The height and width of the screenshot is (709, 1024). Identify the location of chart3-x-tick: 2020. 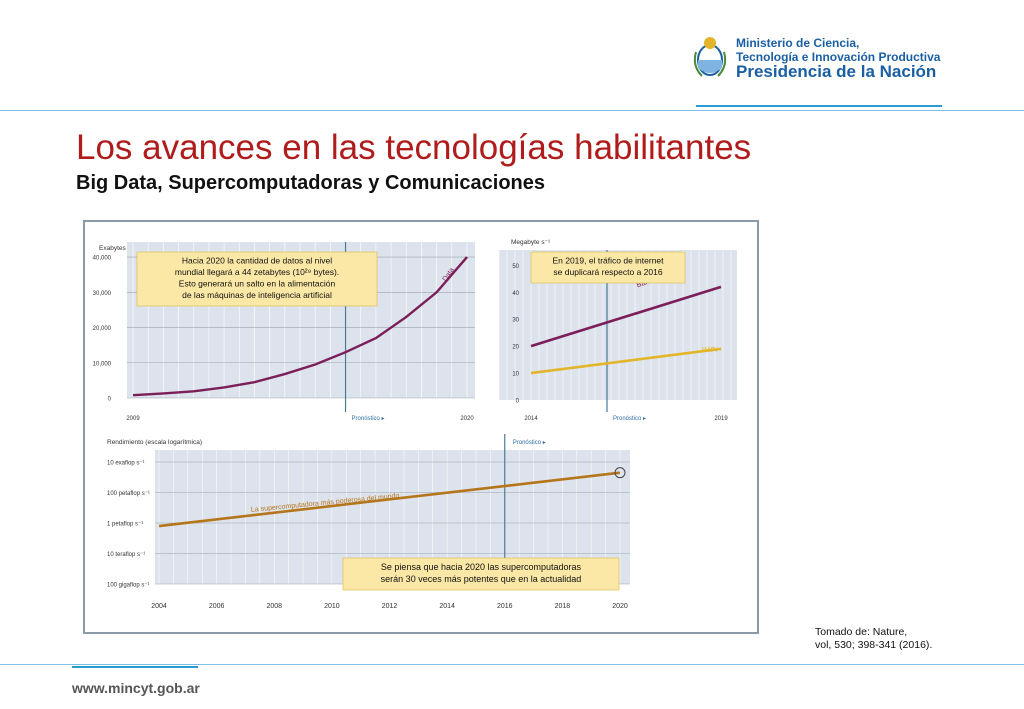
(620, 606).